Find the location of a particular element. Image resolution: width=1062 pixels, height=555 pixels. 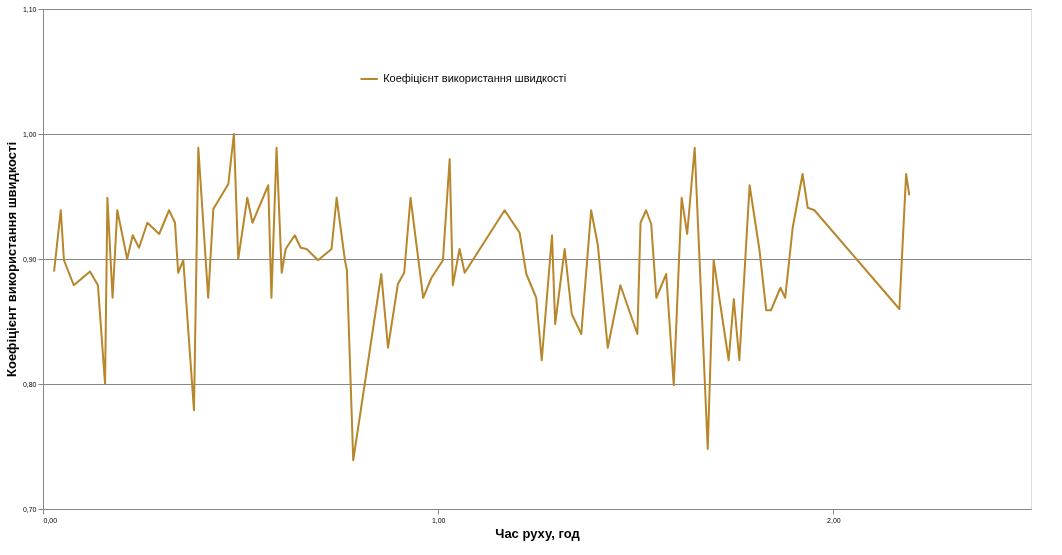

legend-label: Коефіцієнт використання швидкості is located at coordinates (475, 78).